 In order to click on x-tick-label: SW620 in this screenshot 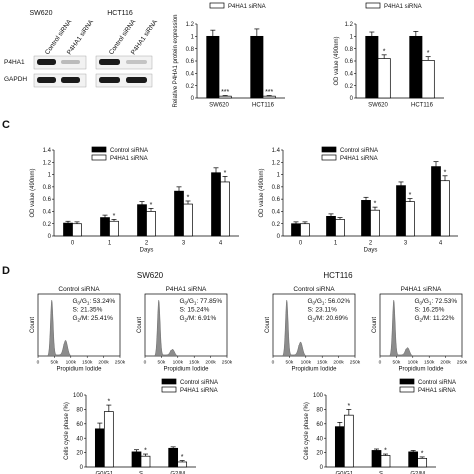, I will do `click(219, 105)`.